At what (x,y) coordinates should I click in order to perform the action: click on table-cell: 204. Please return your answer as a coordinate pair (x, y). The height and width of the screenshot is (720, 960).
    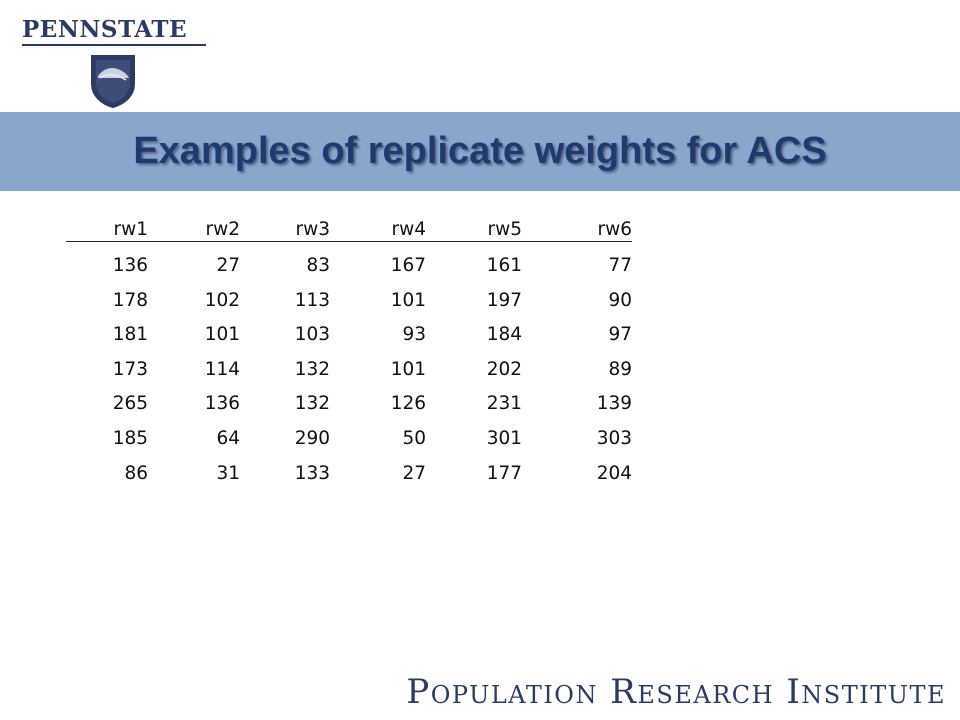
    Looking at the image, I should click on (614, 473).